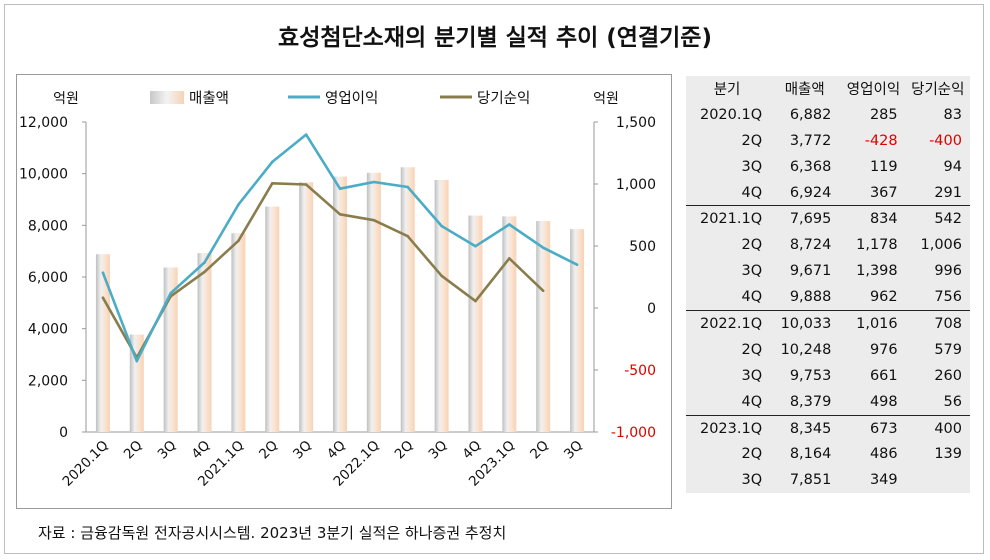 This screenshot has width=990, height=560. What do you see at coordinates (48, 330) in the screenshot?
I see `left-tick-label: 4,000` at bounding box center [48, 330].